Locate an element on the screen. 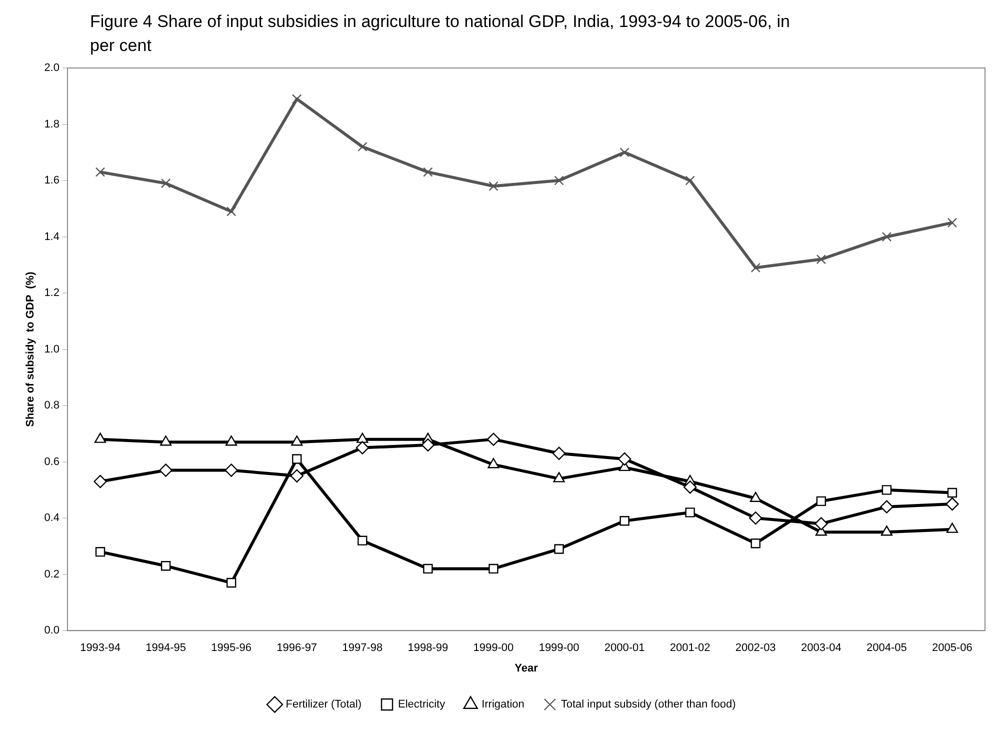 This screenshot has height=730, width=995. y-tick-label: 0.4 is located at coordinates (52, 518).